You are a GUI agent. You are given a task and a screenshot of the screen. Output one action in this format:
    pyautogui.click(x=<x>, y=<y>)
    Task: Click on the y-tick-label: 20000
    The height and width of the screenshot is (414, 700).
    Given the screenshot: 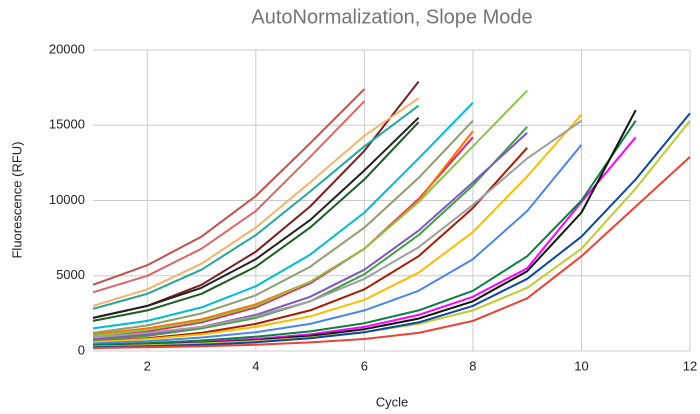 What is the action you would take?
    pyautogui.click(x=67, y=48)
    